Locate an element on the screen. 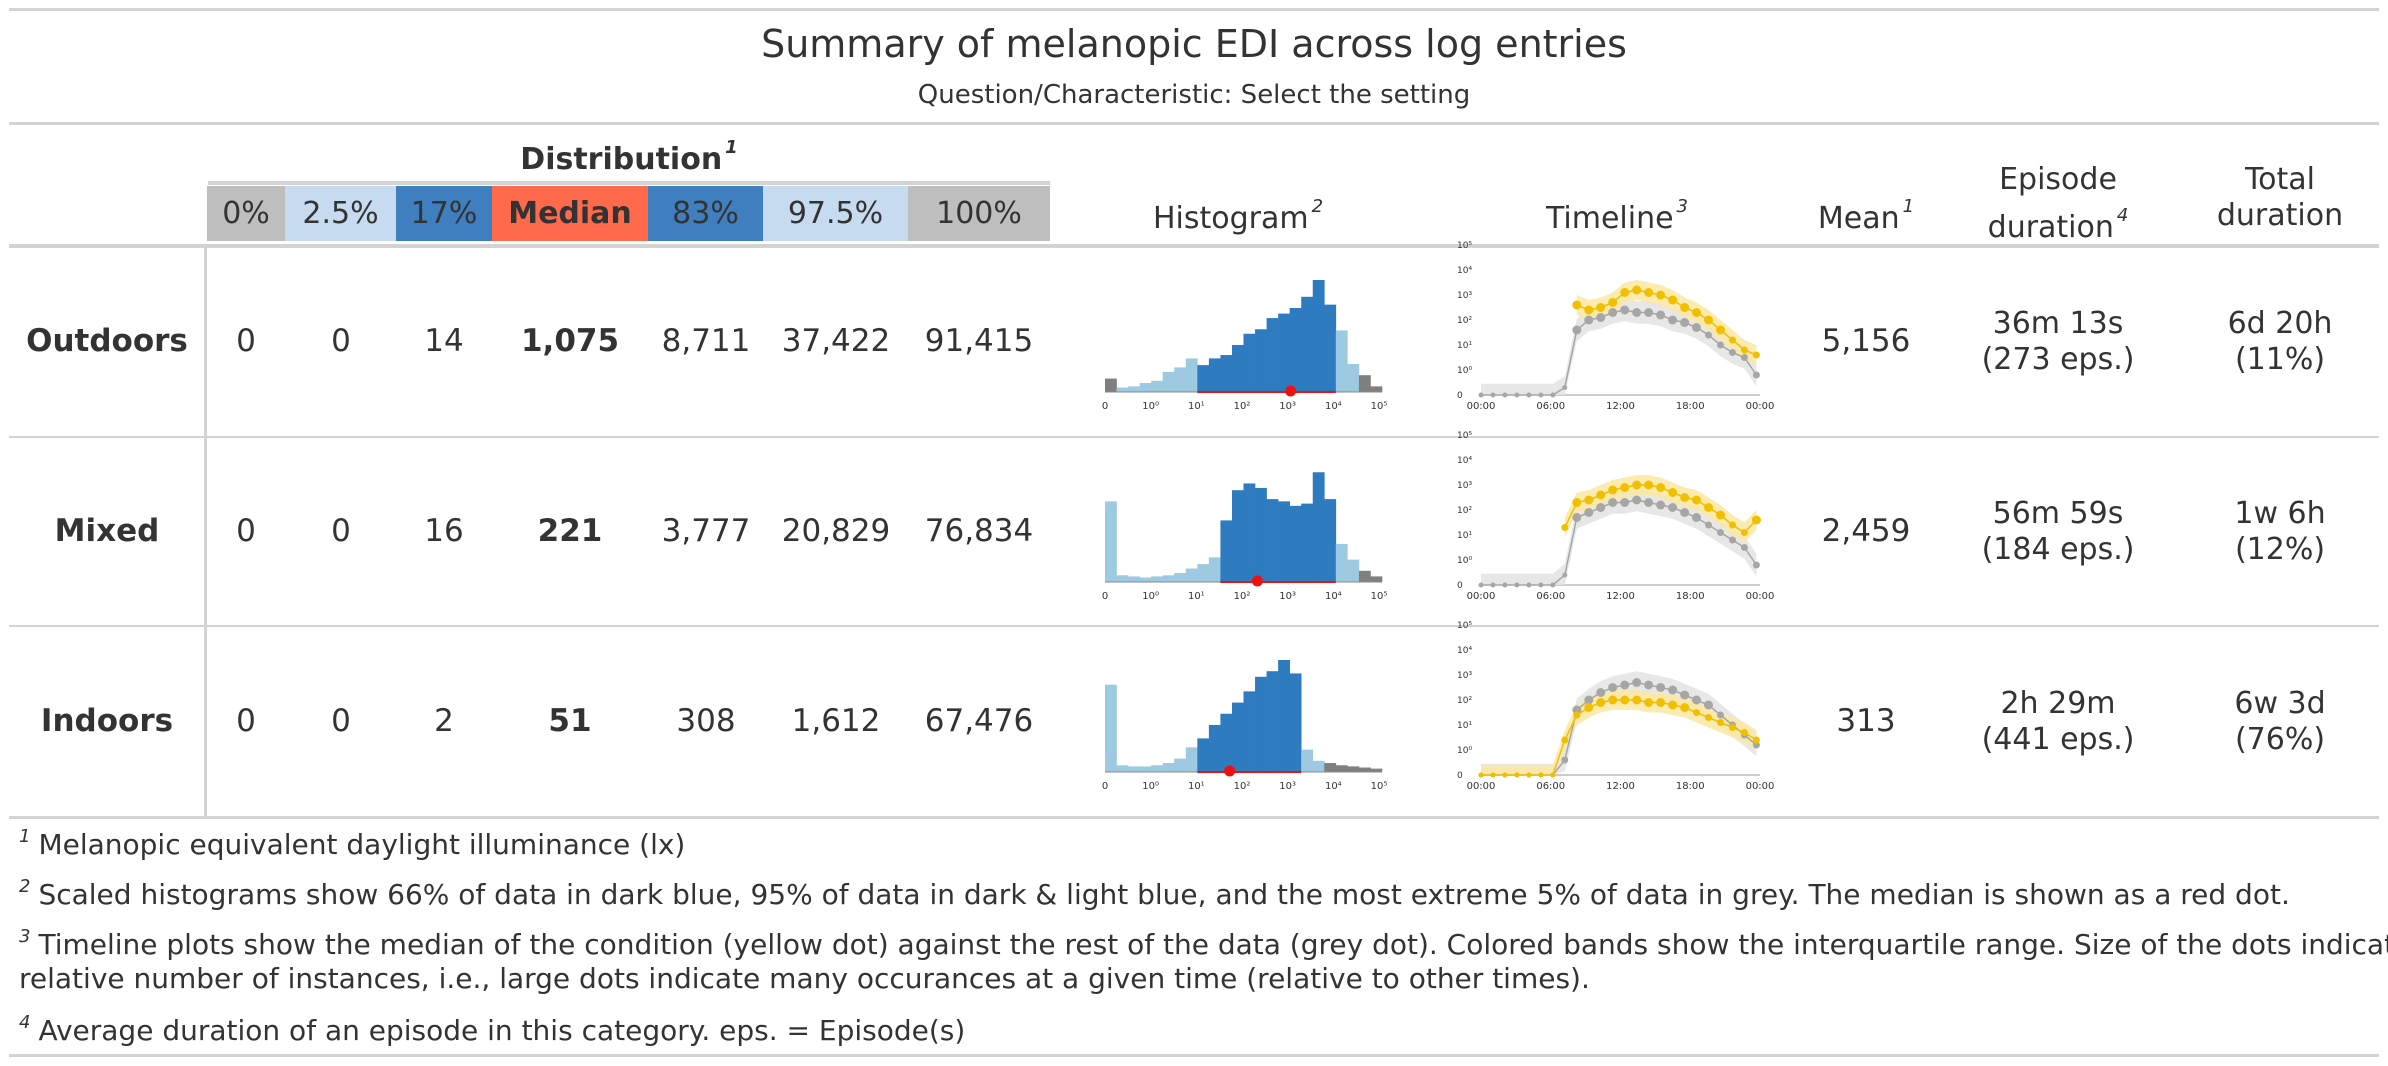 The image size is (2388, 1066). histogram-indoors: 0 10⁰ 10¹ 10² 10³ 10⁴ 10⁵ is located at coordinates (1244, 726).